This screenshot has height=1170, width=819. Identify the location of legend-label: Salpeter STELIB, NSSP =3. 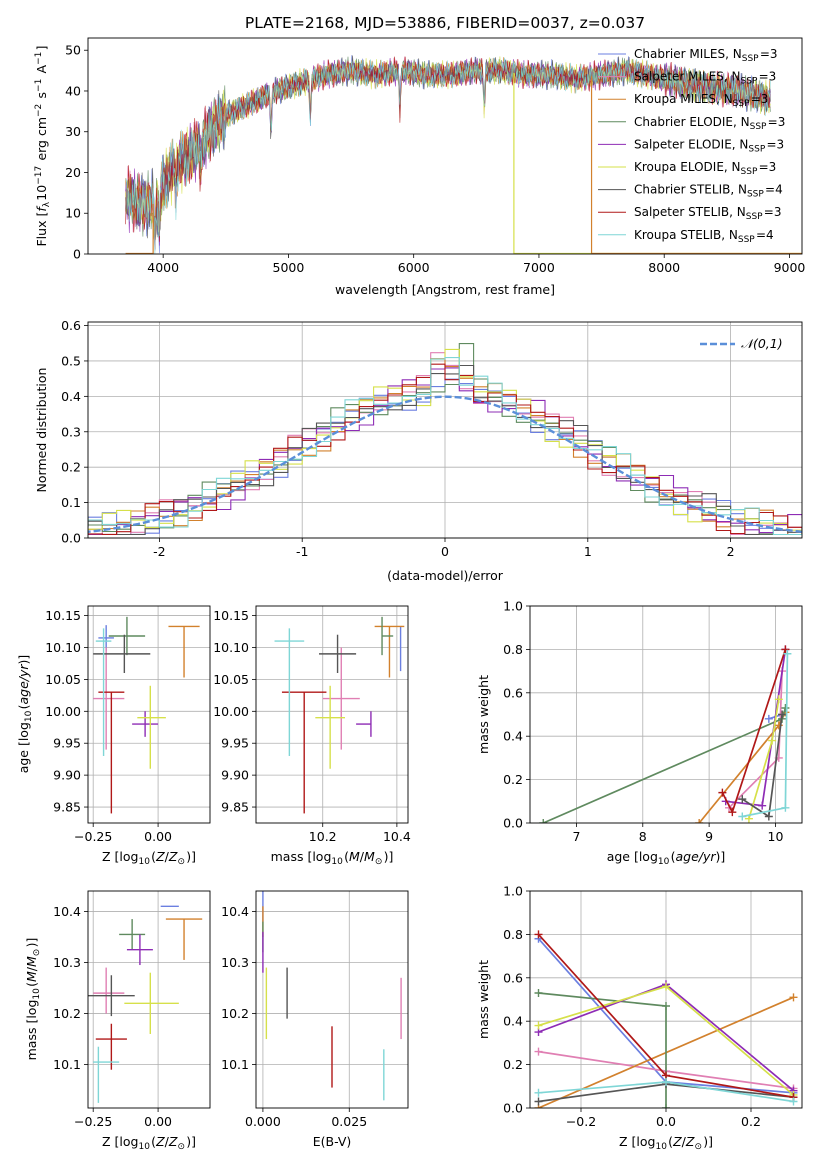
(708, 213).